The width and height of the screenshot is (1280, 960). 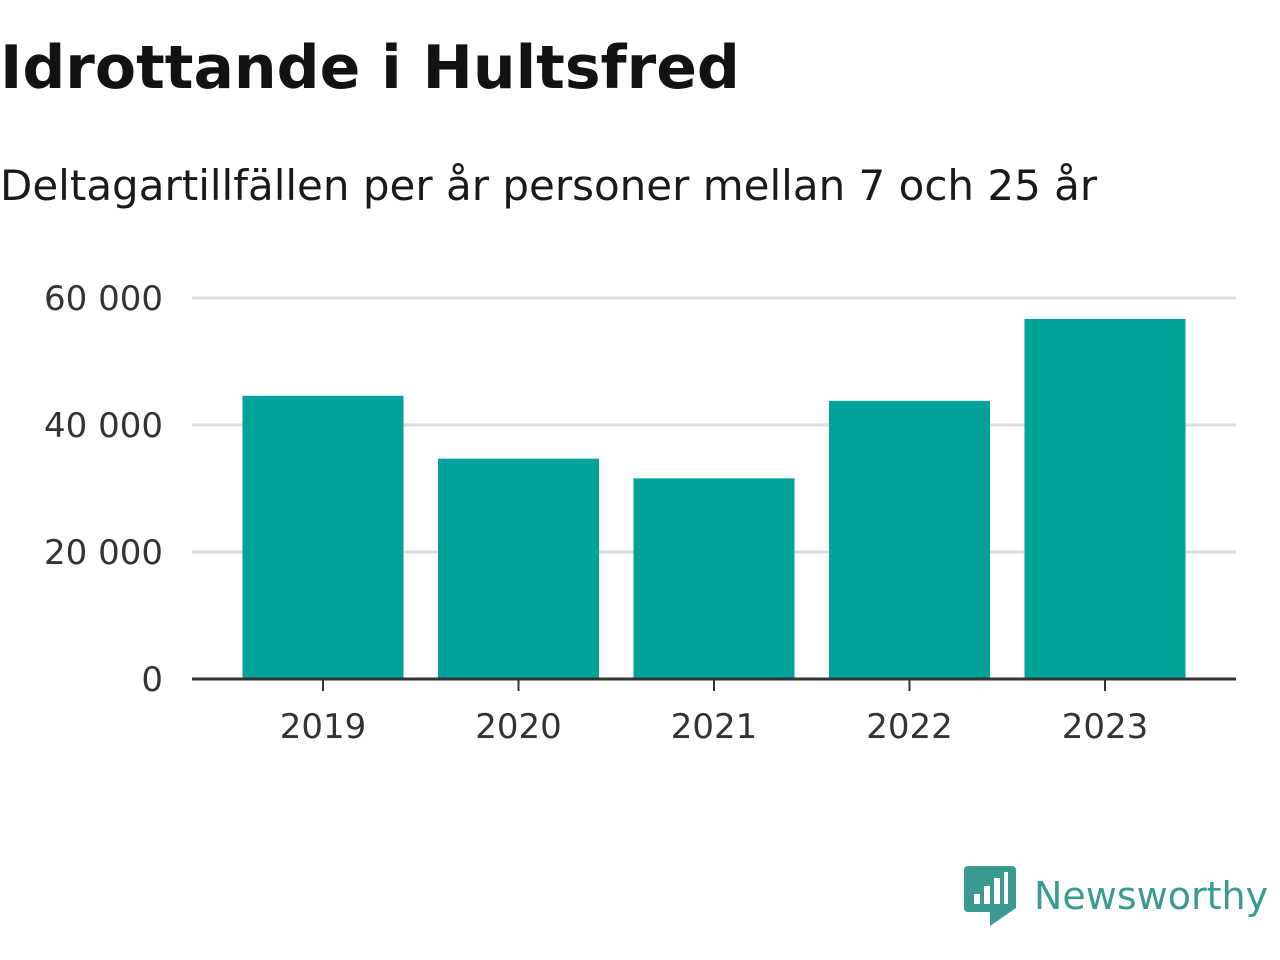 I want to click on newsworthy-logo-icon, so click(x=990, y=896).